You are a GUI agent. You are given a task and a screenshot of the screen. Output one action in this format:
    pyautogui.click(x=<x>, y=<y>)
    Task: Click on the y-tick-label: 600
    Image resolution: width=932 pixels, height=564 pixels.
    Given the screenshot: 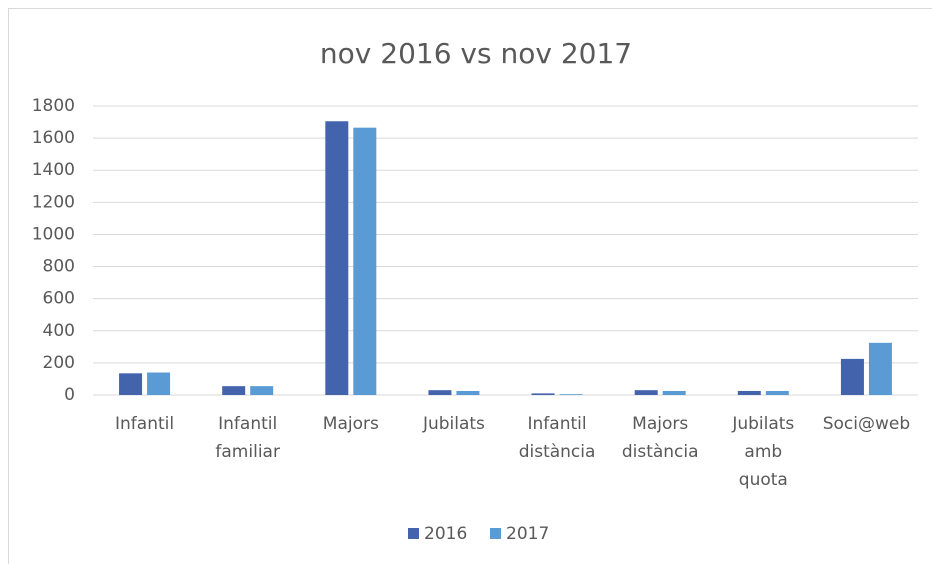 What is the action you would take?
    pyautogui.click(x=59, y=299)
    